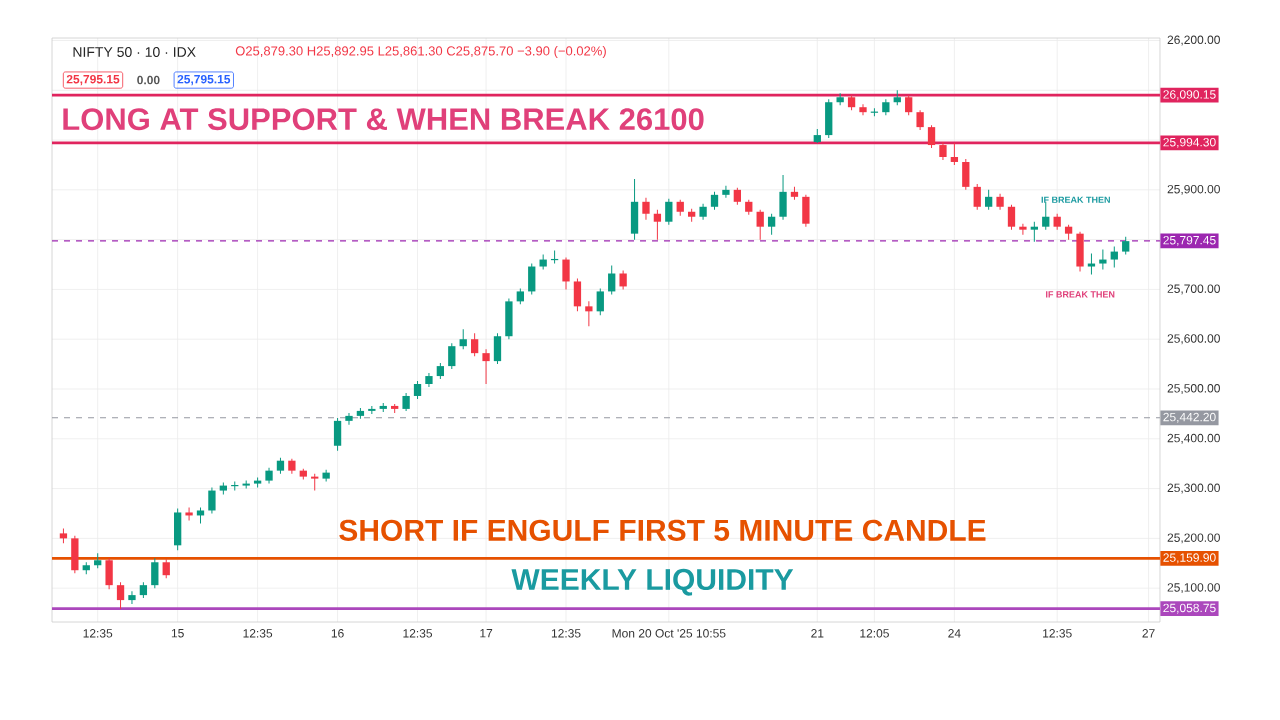 The width and height of the screenshot is (1280, 720). Describe the element at coordinates (652, 582) in the screenshot. I see `annotation: WEEKLY LIQUIDITY` at that location.